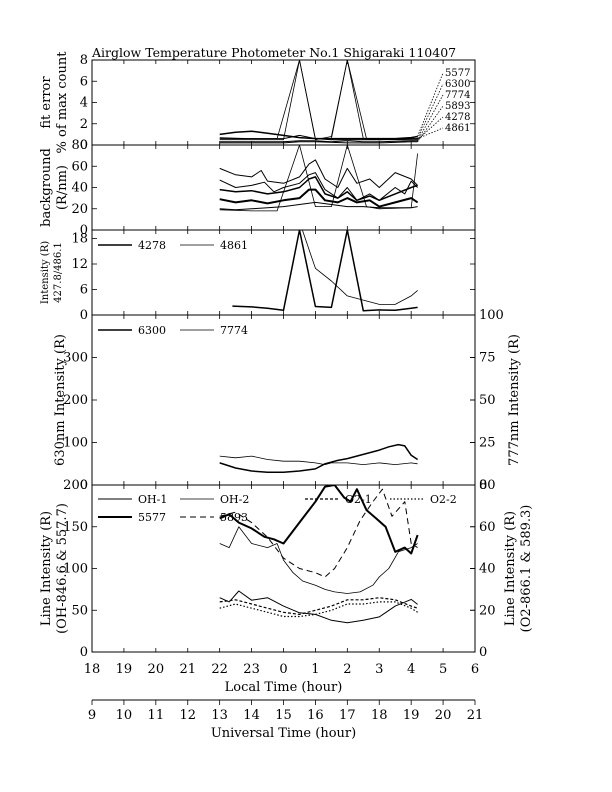 Image resolution: width=612 pixels, height=792 pixels. I want to click on y-right-tick-label: 80, so click(487, 485).